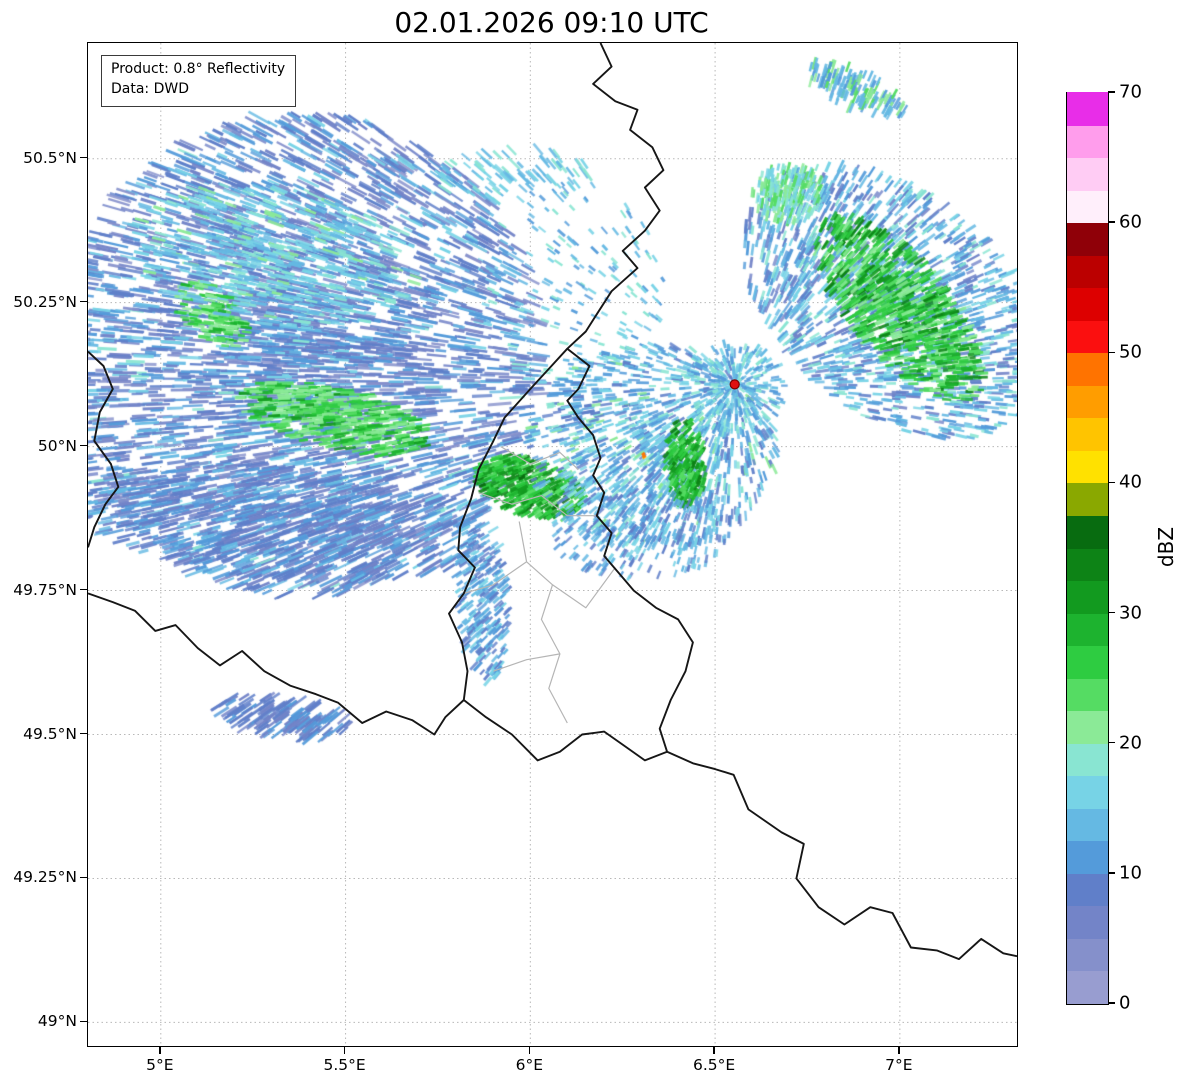 This screenshot has width=1202, height=1081. I want to click on x-tick-label: 5°E, so click(160, 1065).